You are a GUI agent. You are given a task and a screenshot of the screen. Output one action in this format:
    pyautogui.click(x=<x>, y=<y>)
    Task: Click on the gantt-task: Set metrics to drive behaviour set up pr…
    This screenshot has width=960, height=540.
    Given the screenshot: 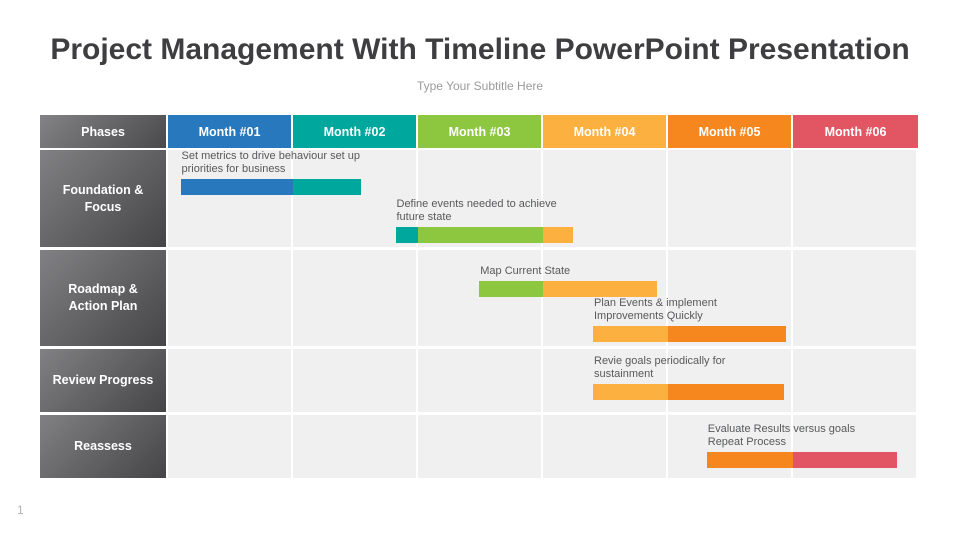 What is the action you would take?
    pyautogui.click(x=270, y=172)
    